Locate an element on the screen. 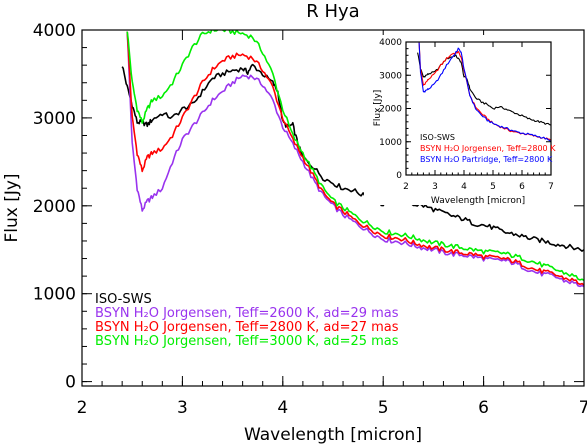  inset-x-ticks: 2 3 4 5 6 7 is located at coordinates (478, 117).